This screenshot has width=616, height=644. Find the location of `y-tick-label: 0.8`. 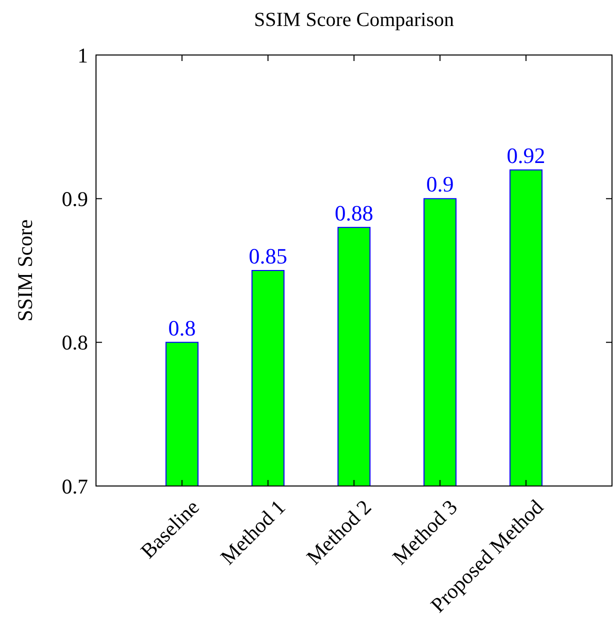

y-tick-label: 0.8 is located at coordinates (75, 342).